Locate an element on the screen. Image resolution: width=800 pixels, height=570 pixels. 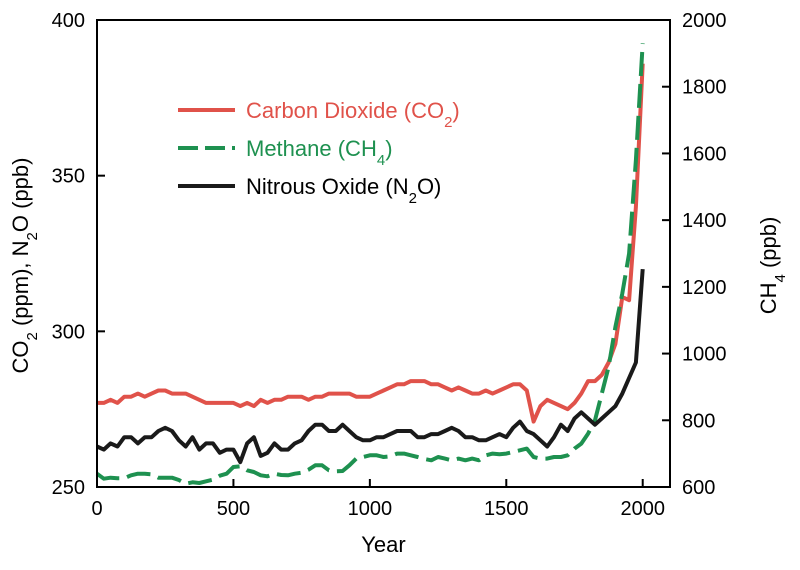
y-left-tick-label: 350 is located at coordinates (68, 177).